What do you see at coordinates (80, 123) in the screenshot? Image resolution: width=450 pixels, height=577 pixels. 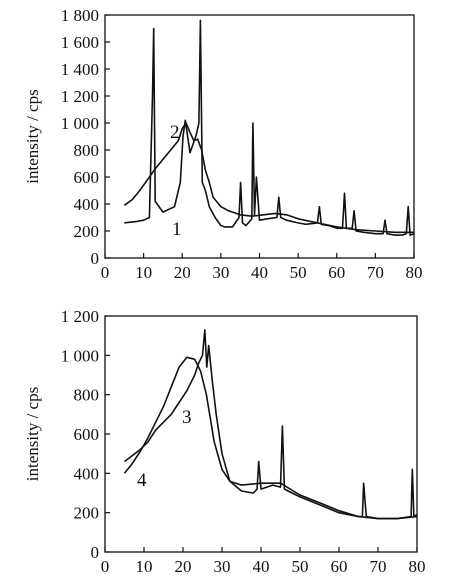 I see `top-y-tick-label: 1 000` at bounding box center [80, 123].